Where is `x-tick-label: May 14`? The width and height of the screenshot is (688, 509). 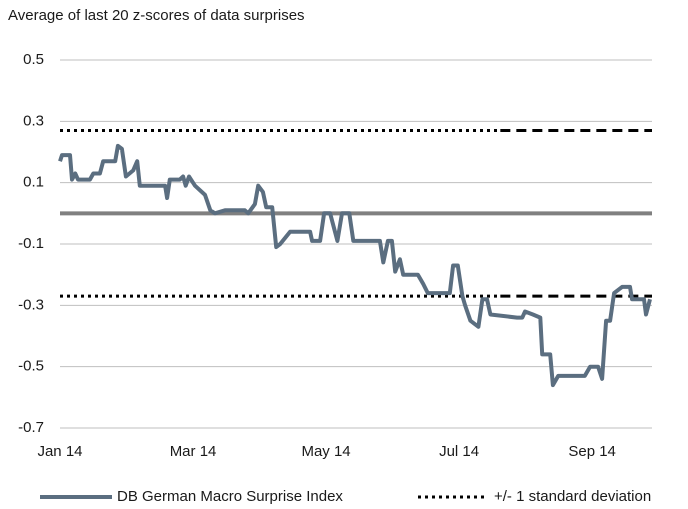 x-tick-label: May 14 is located at coordinates (325, 451).